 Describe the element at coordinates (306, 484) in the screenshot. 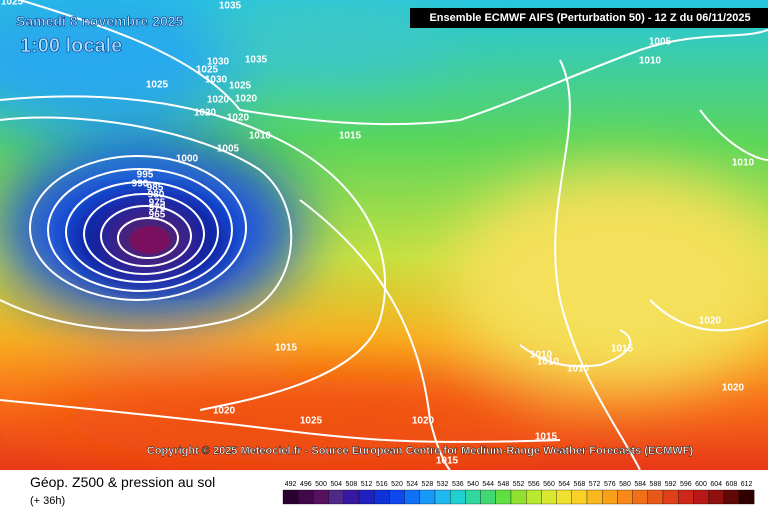

I see `scale-label: 496` at that location.